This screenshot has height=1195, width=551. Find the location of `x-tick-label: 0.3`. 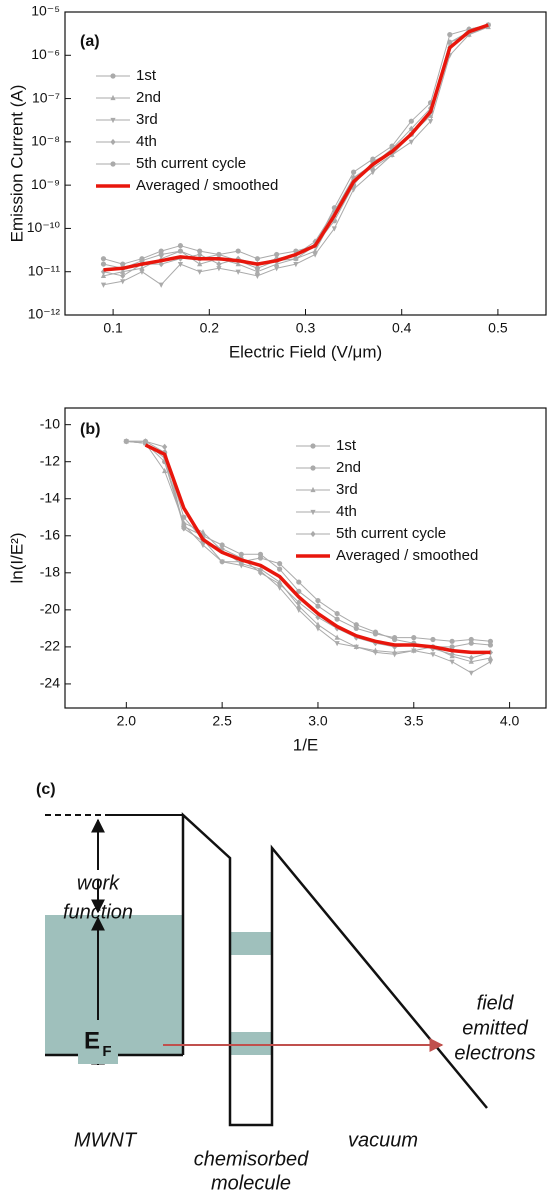

x-tick-label: 0.3 is located at coordinates (306, 328).